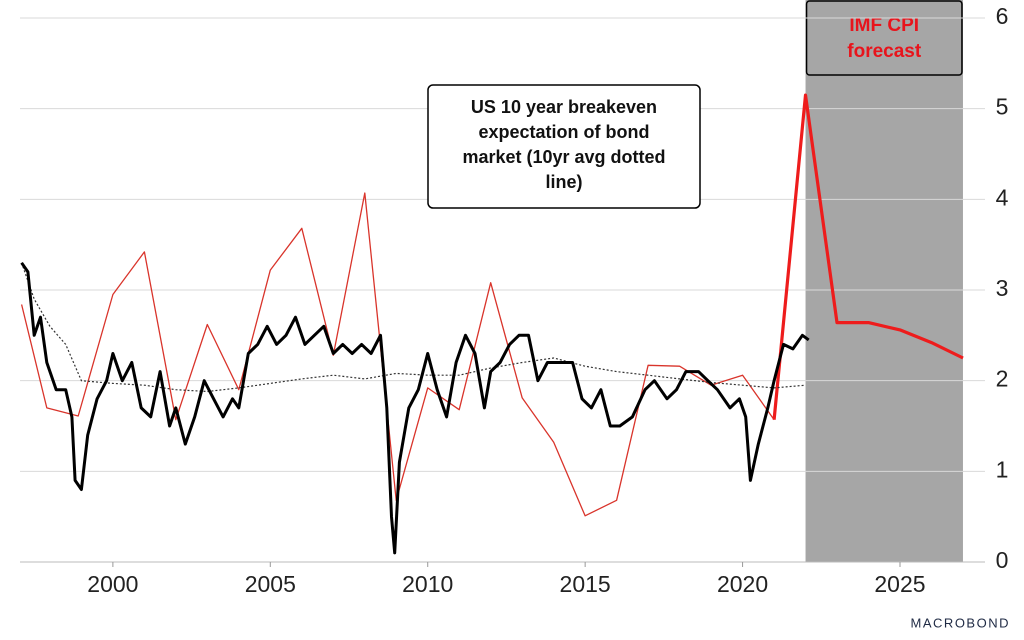  Describe the element at coordinates (564, 107) in the screenshot. I see `annotation-text: US 10 year breakeven` at that location.